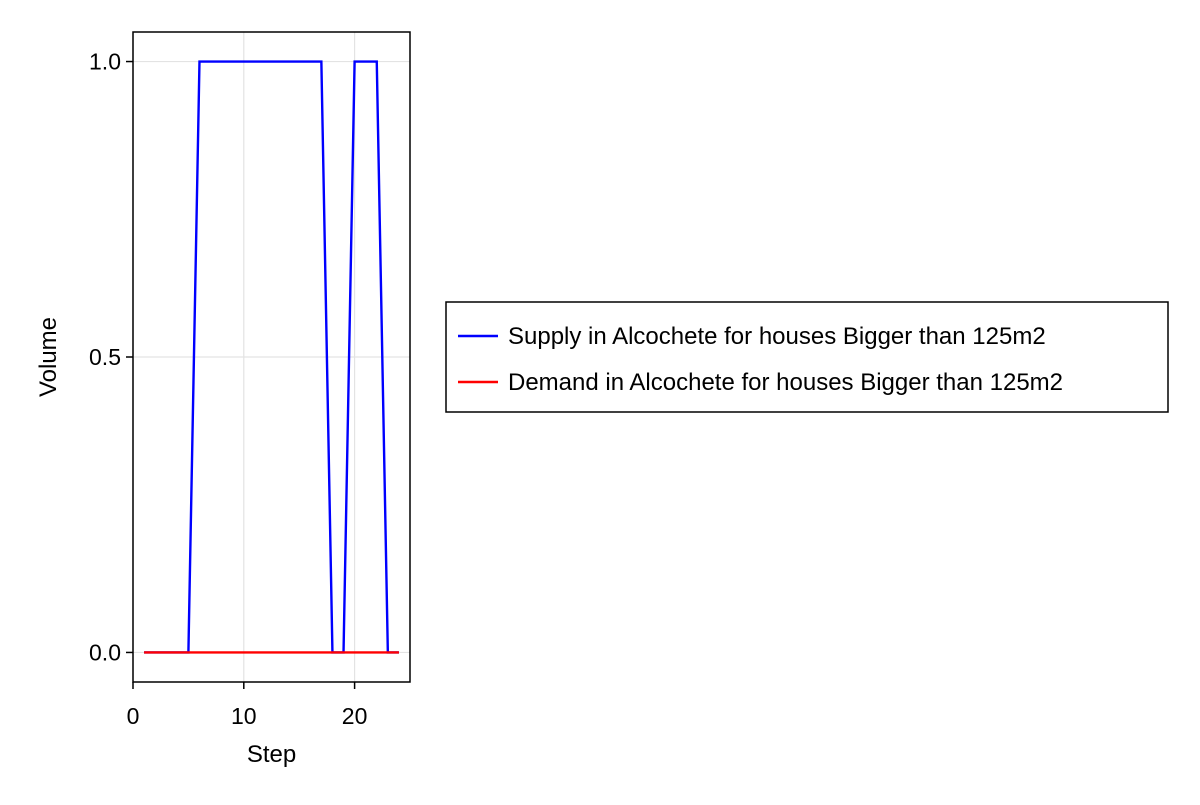 This screenshot has width=1200, height=805. Describe the element at coordinates (105, 62) in the screenshot. I see `y-tick-label: 1.0` at that location.